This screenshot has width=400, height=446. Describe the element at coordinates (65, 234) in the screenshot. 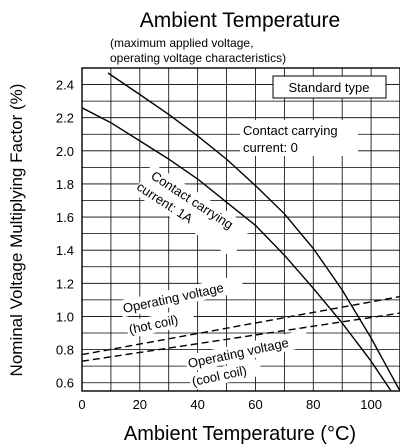

I see `y-axis-ticks: 0.6 0.8 1.0 1.2 1.4 1.6 1.8 2.0 2.2 2.4` at that location.